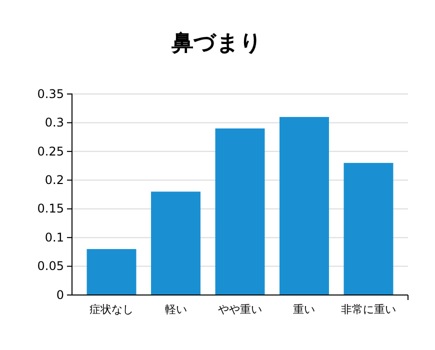  What do you see at coordinates (50, 151) in the screenshot?
I see `y-tick-label: 0.25` at bounding box center [50, 151].